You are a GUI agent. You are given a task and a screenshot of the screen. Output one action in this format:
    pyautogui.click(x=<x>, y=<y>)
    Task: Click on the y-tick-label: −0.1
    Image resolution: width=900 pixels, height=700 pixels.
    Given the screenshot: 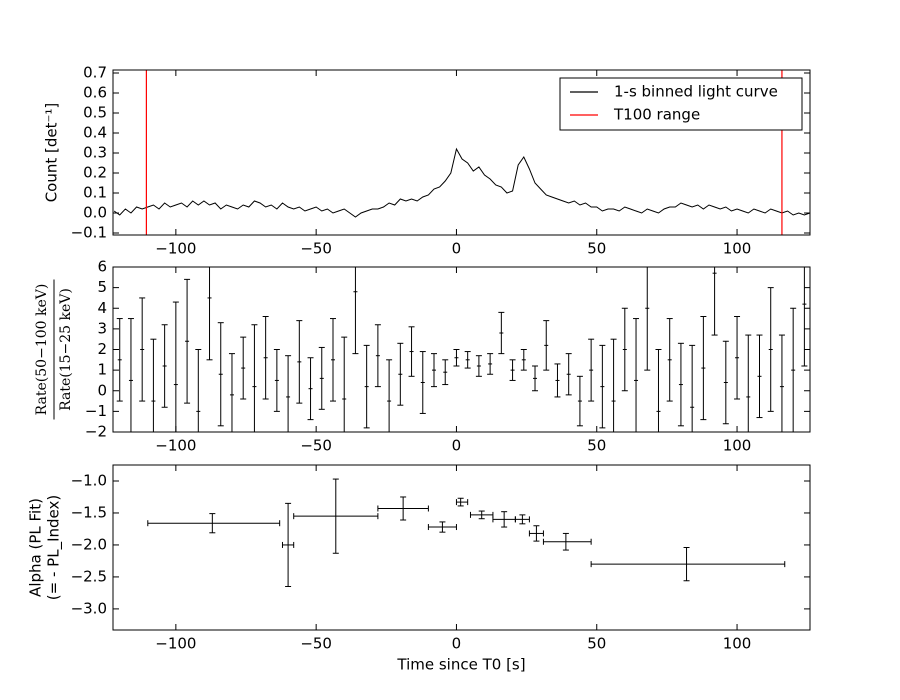 What is the action you would take?
    pyautogui.click(x=89, y=233)
    